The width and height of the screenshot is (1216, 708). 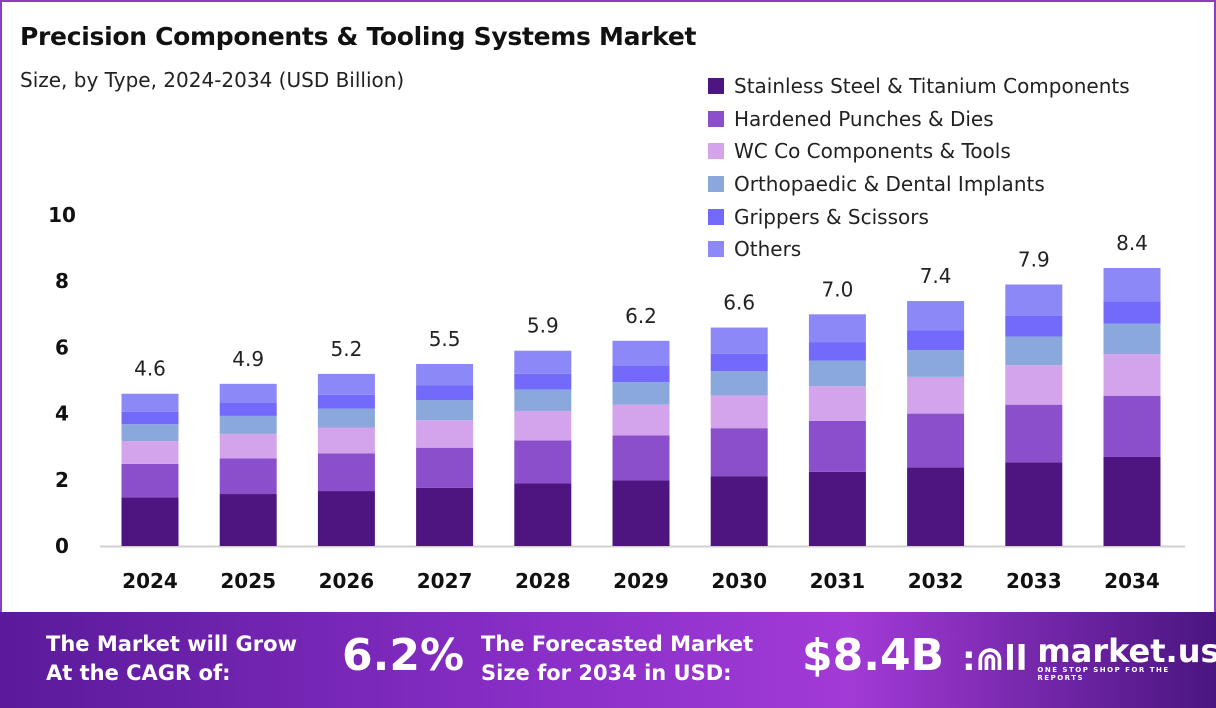 I want to click on data-label: 4.6, so click(x=150, y=369).